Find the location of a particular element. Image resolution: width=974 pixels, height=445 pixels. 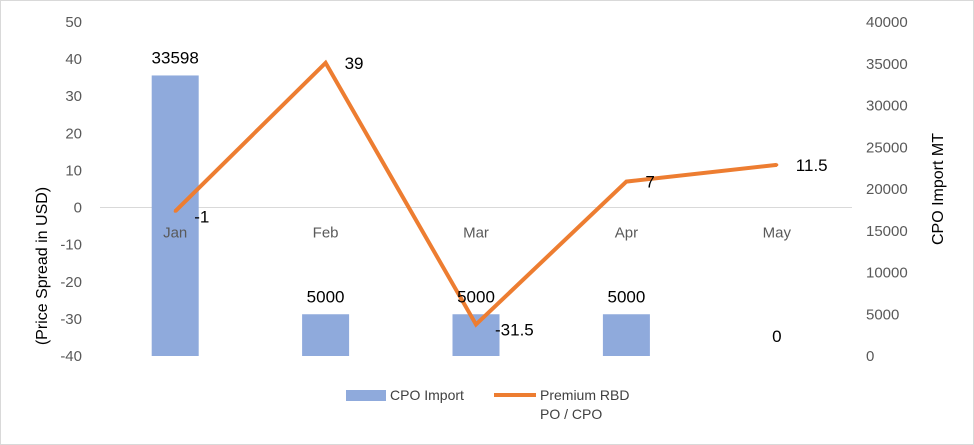

category-labels: Jan Feb Mar Apr May is located at coordinates (477, 233).